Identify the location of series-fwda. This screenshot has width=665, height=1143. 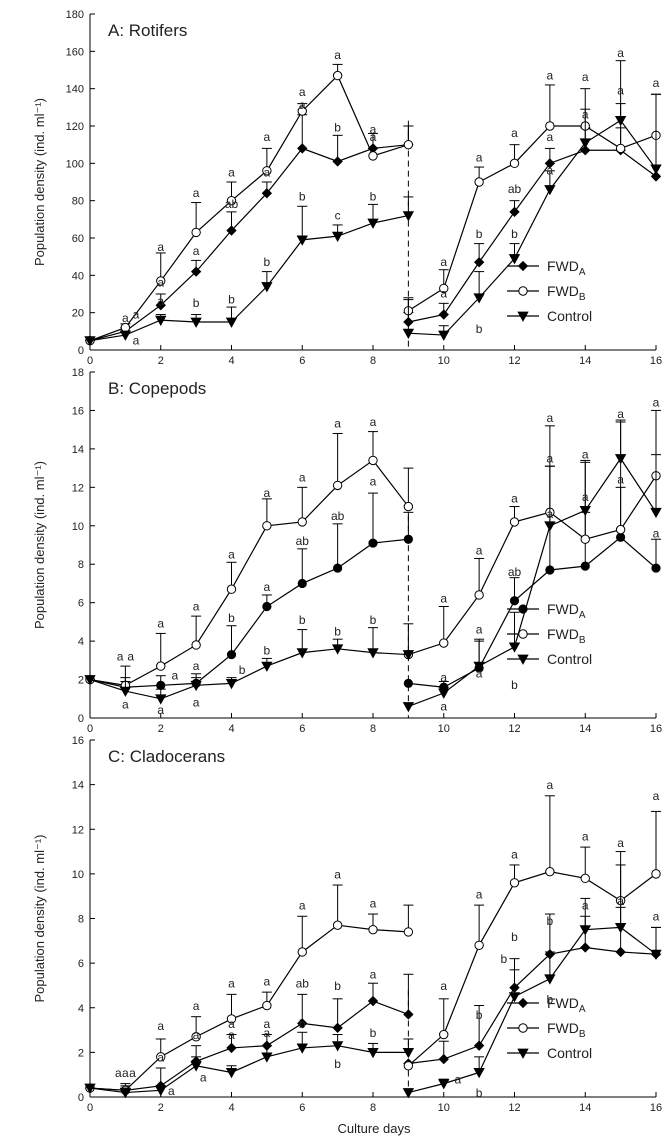
(373, 1001).